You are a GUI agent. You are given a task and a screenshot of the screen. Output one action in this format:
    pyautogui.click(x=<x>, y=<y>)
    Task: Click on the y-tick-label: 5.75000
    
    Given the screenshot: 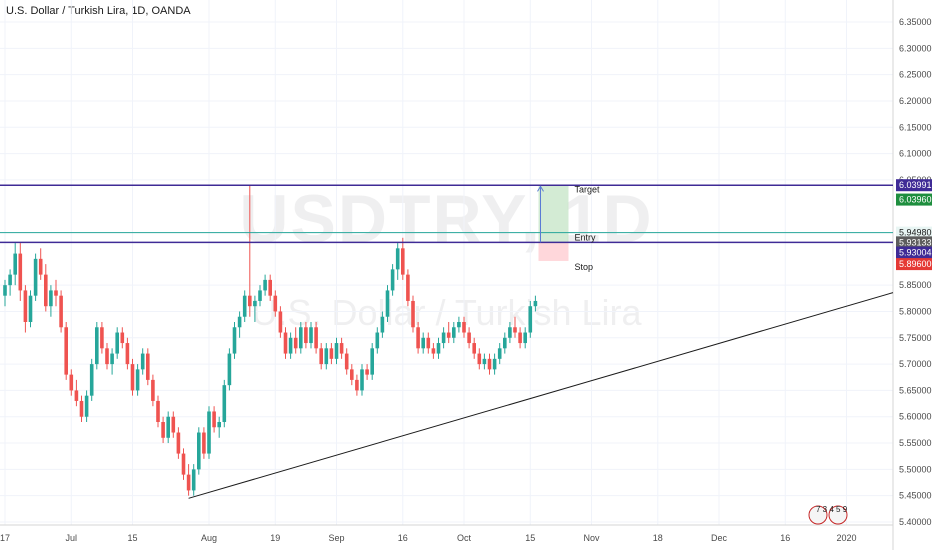 What is the action you would take?
    pyautogui.click(x=915, y=338)
    